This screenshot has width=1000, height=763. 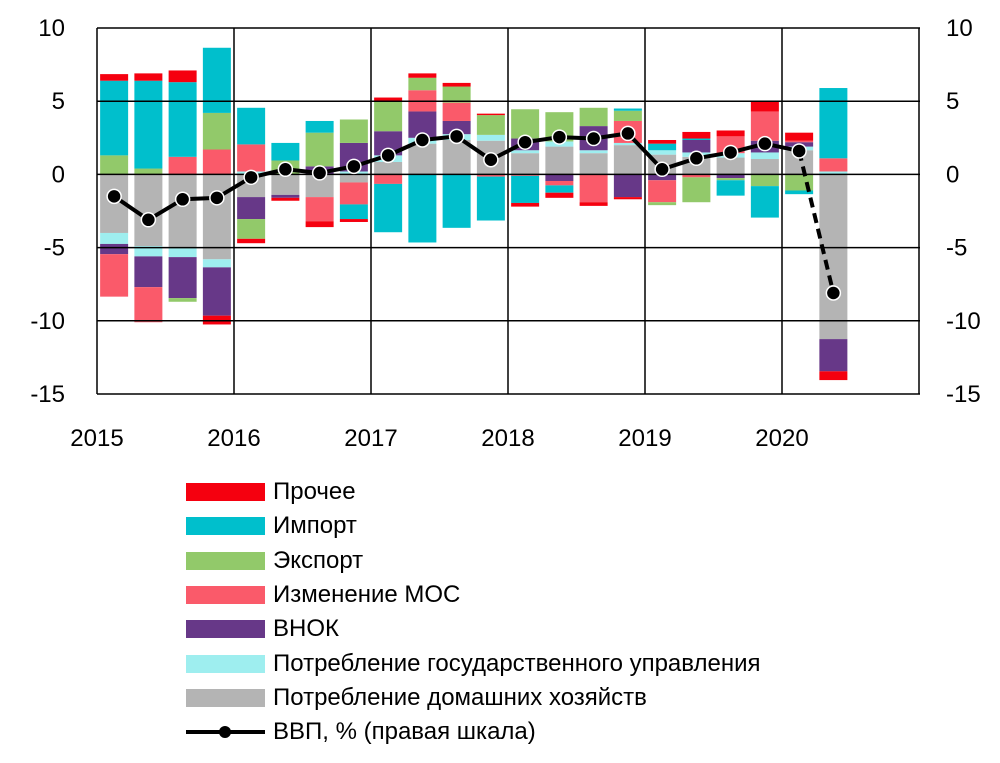 What do you see at coordinates (404, 732) in the screenshot?
I see `legend-label: ВВП, % (правая шкала)` at bounding box center [404, 732].